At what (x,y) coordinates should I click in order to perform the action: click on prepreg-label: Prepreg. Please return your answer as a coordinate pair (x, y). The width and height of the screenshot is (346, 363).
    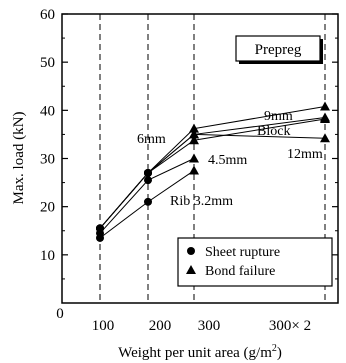
    Looking at the image, I should click on (278, 50).